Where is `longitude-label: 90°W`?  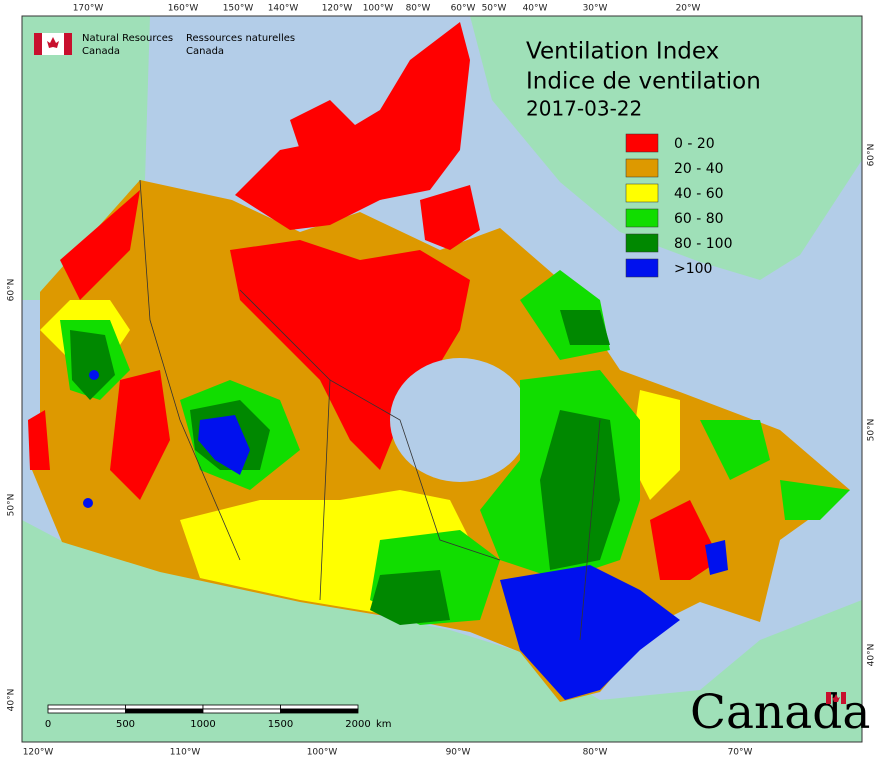 longitude-label: 90°W is located at coordinates (458, 753).